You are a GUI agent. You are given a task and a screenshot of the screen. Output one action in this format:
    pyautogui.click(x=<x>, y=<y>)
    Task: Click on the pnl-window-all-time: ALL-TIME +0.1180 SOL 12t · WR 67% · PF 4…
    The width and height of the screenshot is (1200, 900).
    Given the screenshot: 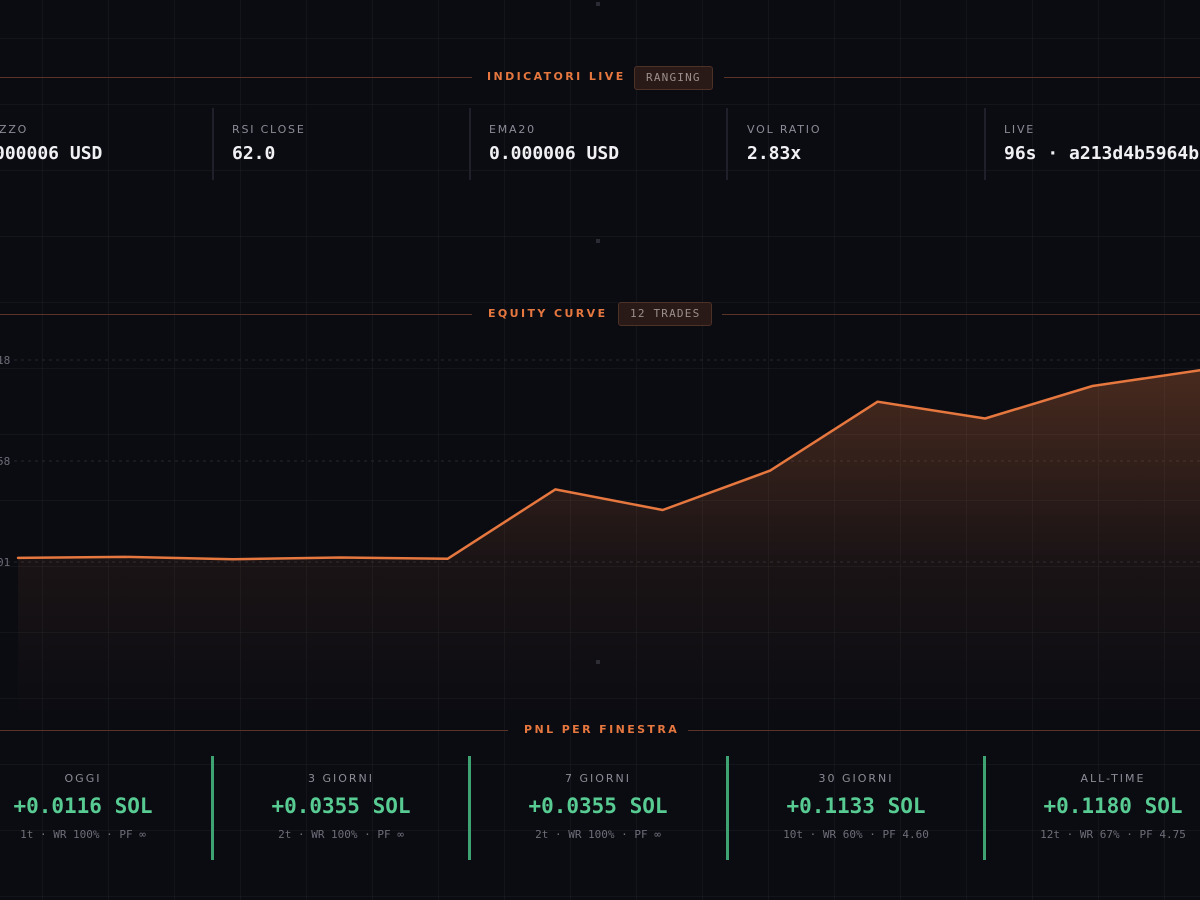 What is the action you would take?
    pyautogui.click(x=1096, y=808)
    